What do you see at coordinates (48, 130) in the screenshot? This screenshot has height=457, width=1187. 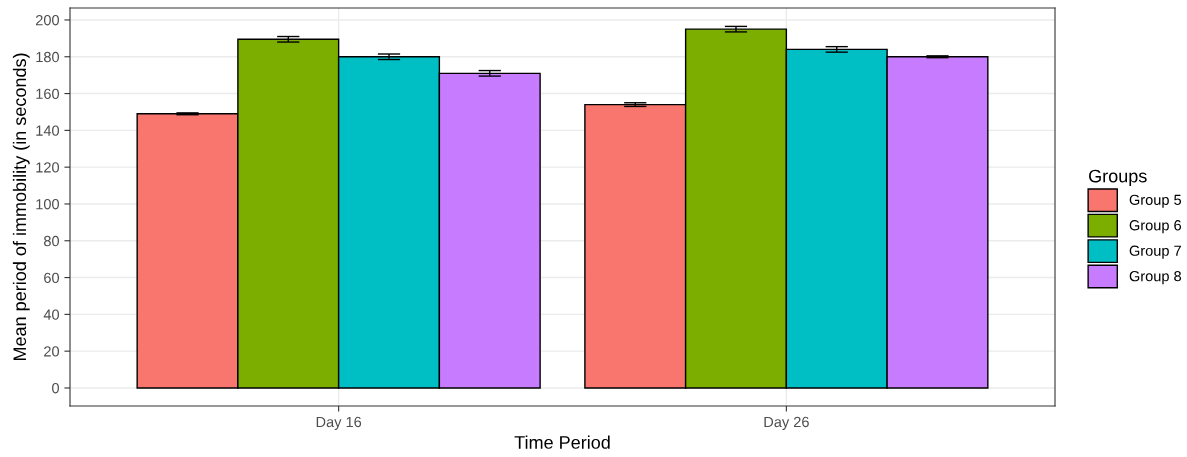 I see `y-tick-label: 140` at bounding box center [48, 130].